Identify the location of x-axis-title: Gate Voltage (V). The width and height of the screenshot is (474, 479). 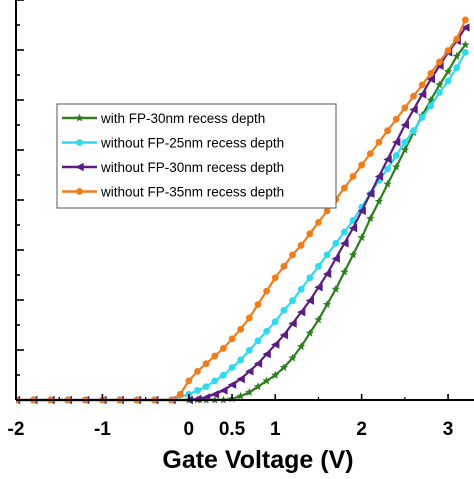
(257, 460).